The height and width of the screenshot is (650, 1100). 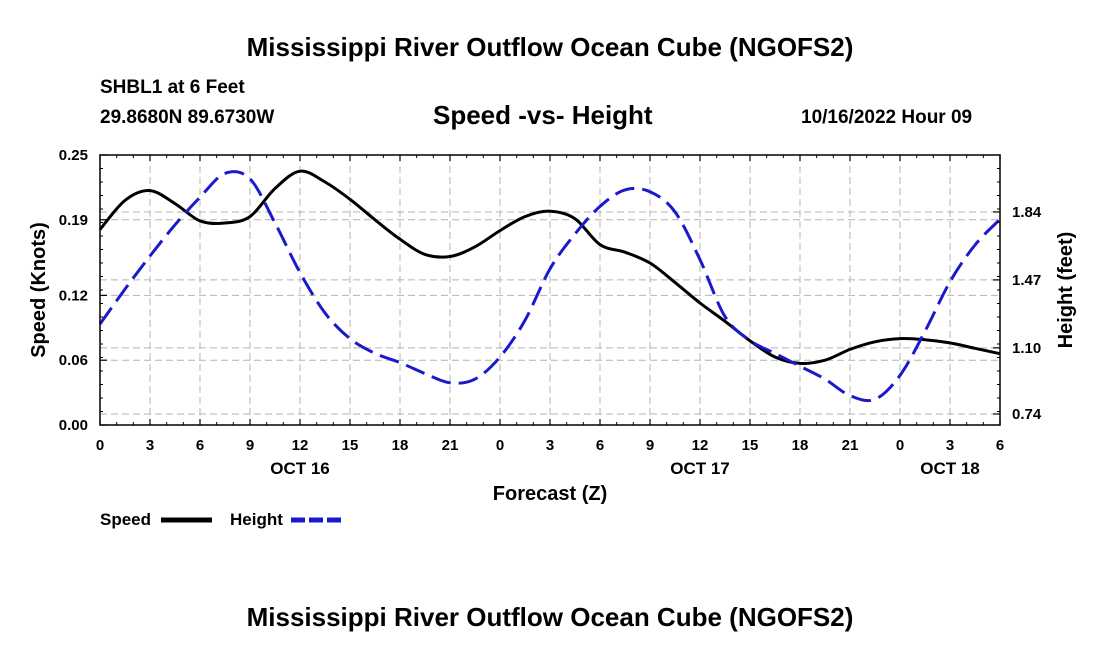 I want to click on date-label: OCT 17, so click(x=700, y=468).